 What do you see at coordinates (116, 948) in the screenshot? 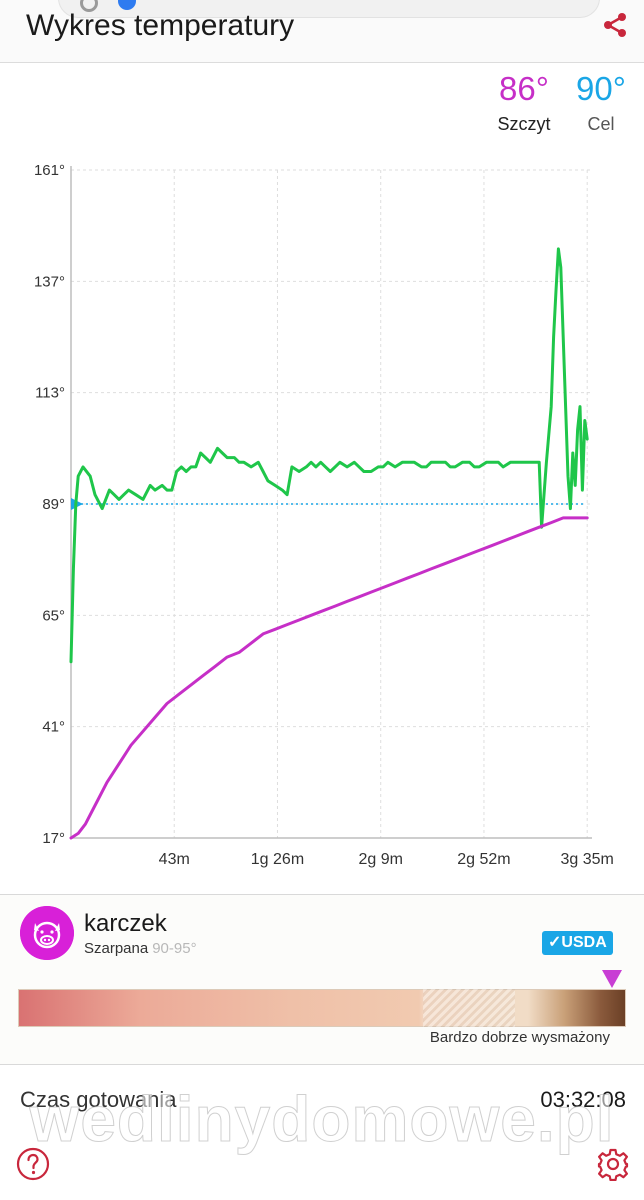
I see `meat-type-label: Szarpana` at bounding box center [116, 948].